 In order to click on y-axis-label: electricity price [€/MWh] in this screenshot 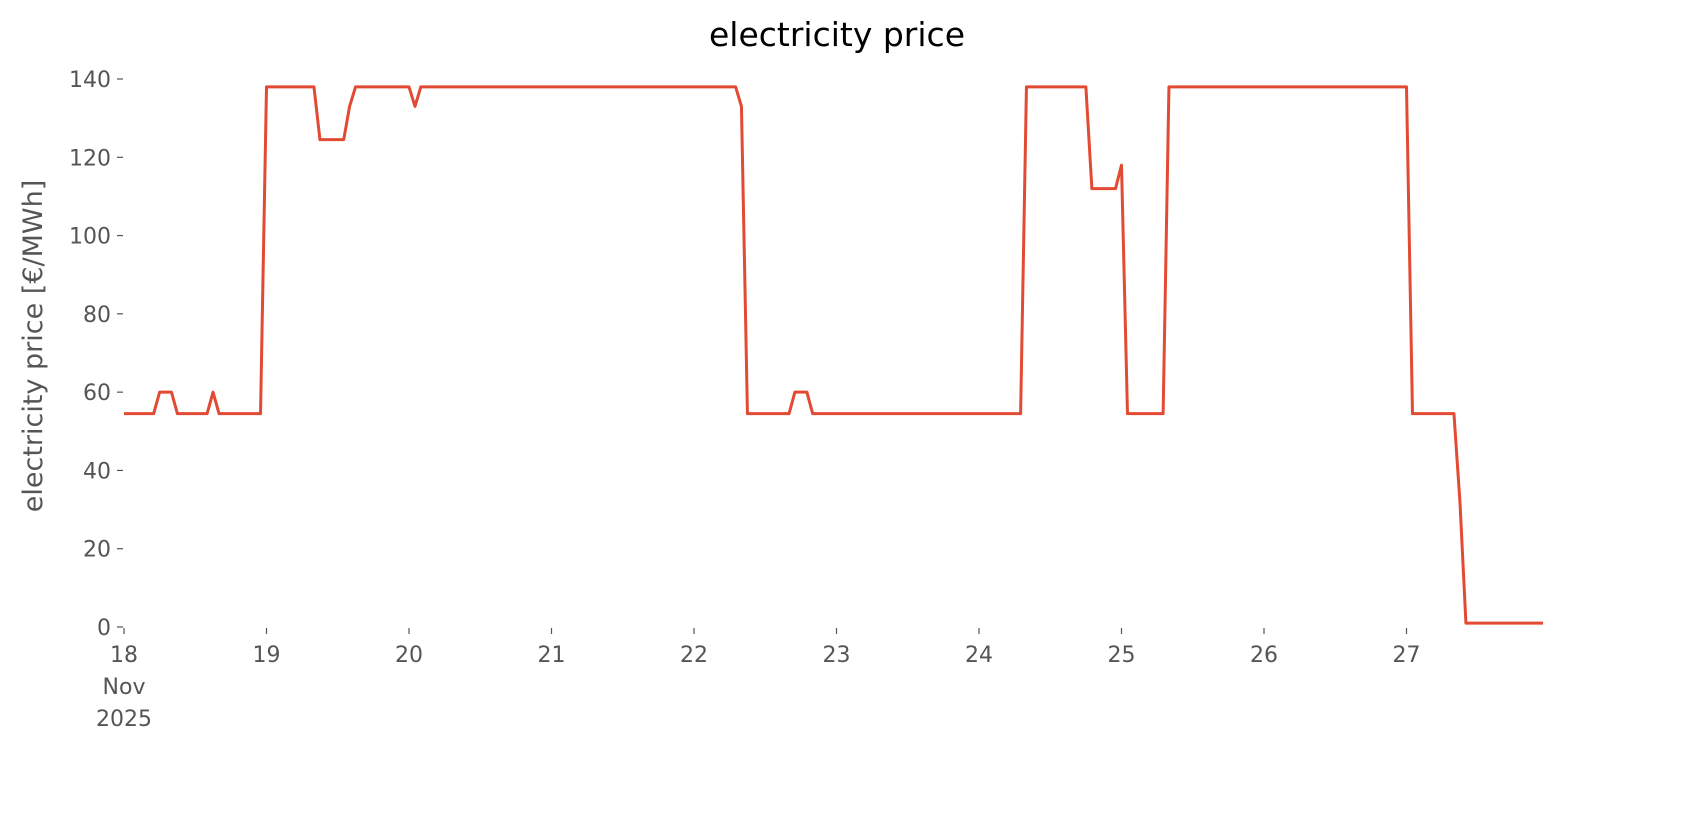, I will do `click(33, 346)`.